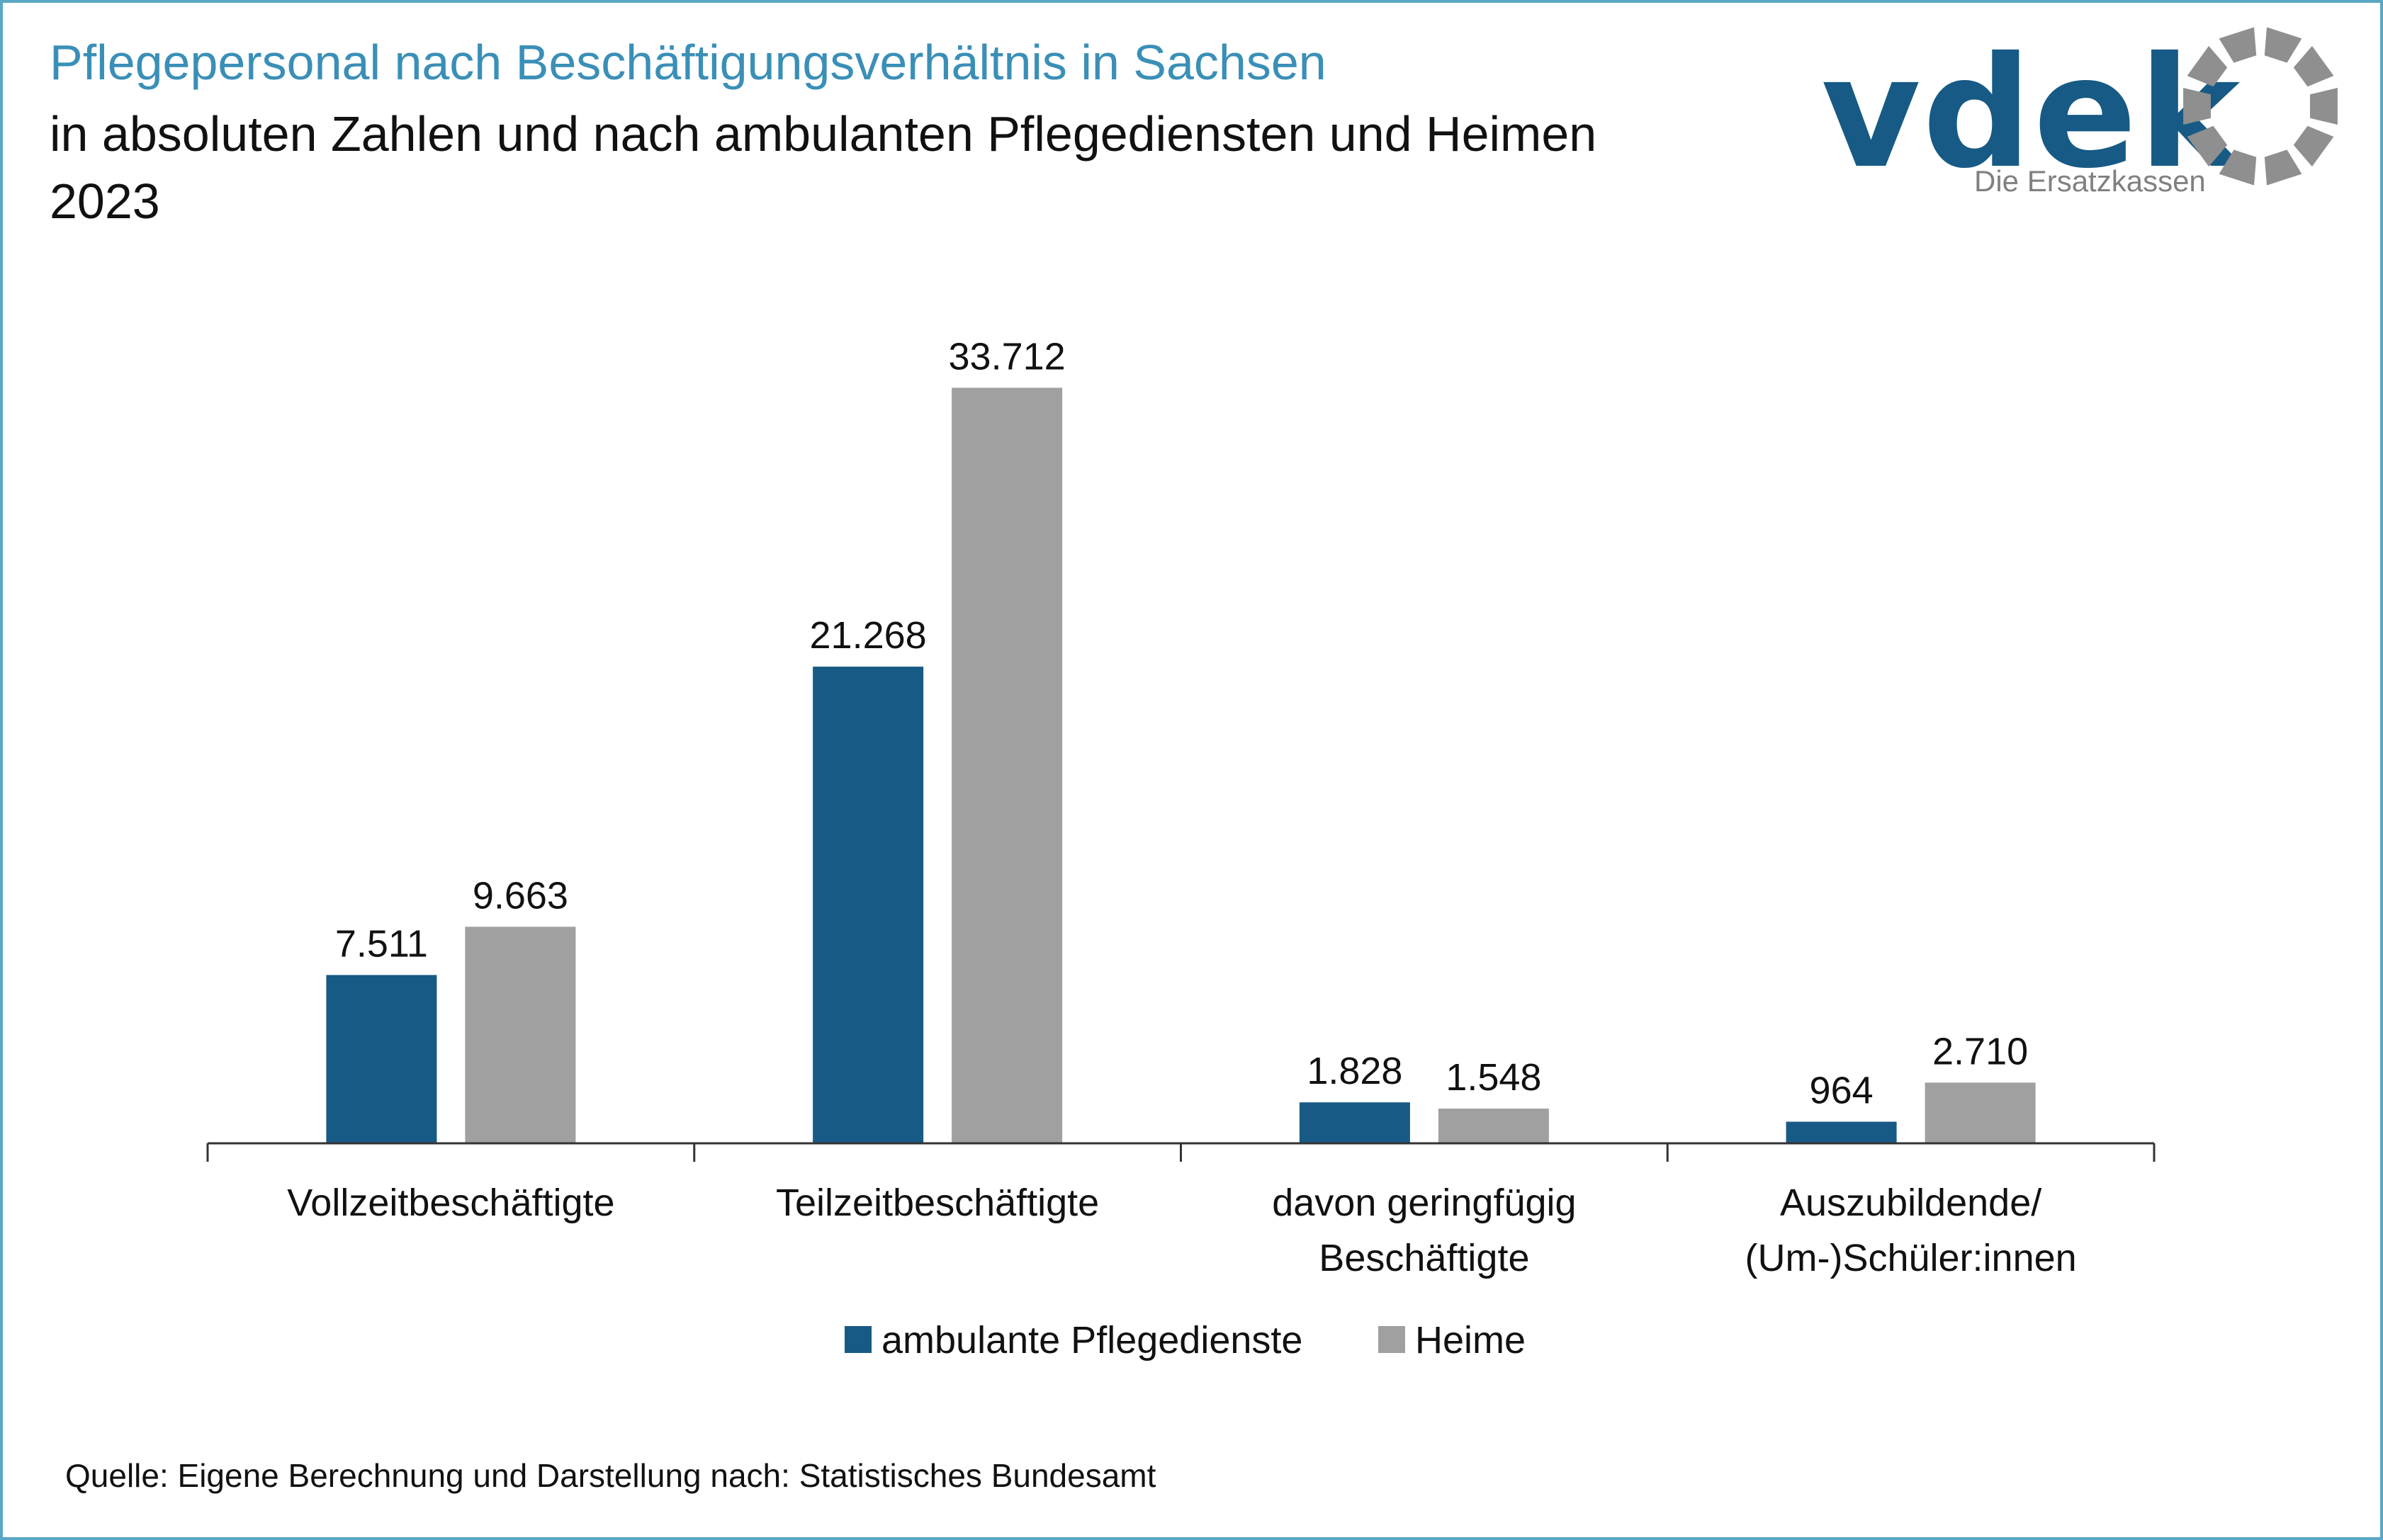 The image size is (2383, 1540). I want to click on data-label: 1.828, so click(1354, 1071).